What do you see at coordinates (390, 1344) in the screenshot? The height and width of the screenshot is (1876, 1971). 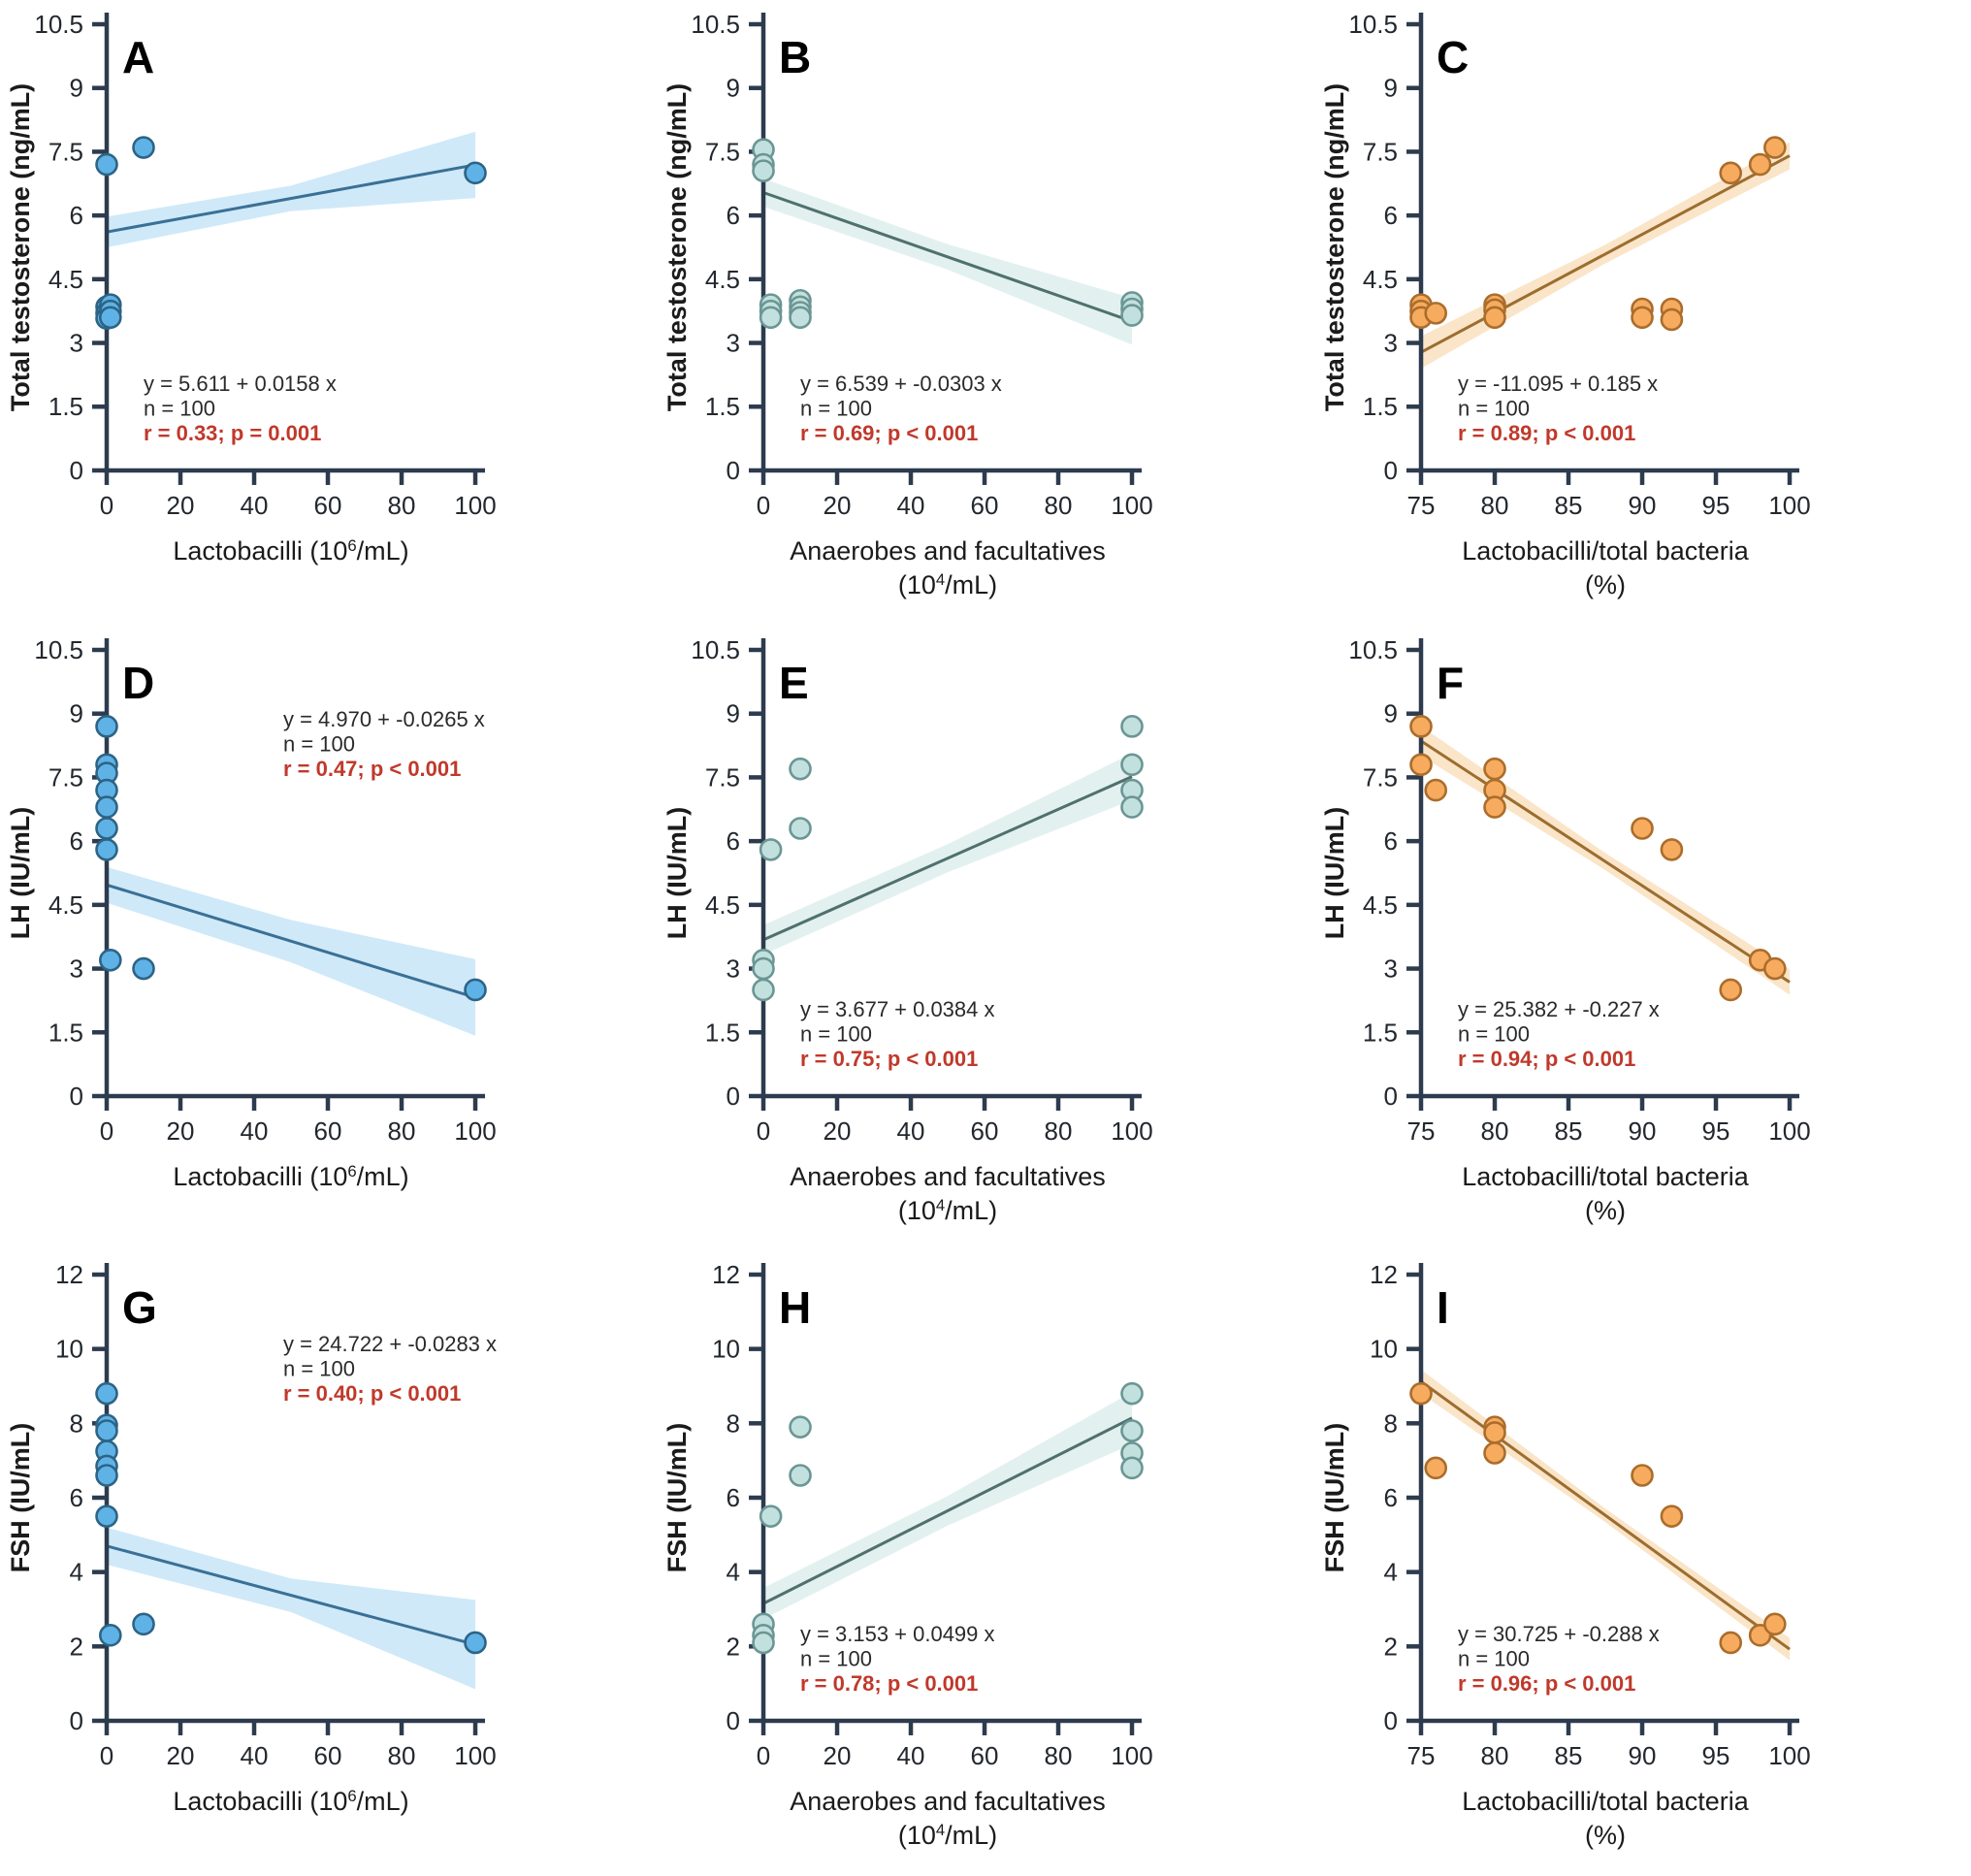 I see `annotation-line: y = 24.722 + -0.0283 x` at bounding box center [390, 1344].